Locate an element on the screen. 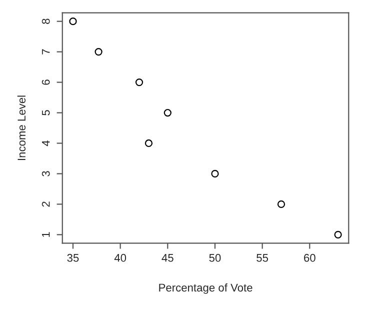  x-axis-title: Percentage of Vote is located at coordinates (205, 288).